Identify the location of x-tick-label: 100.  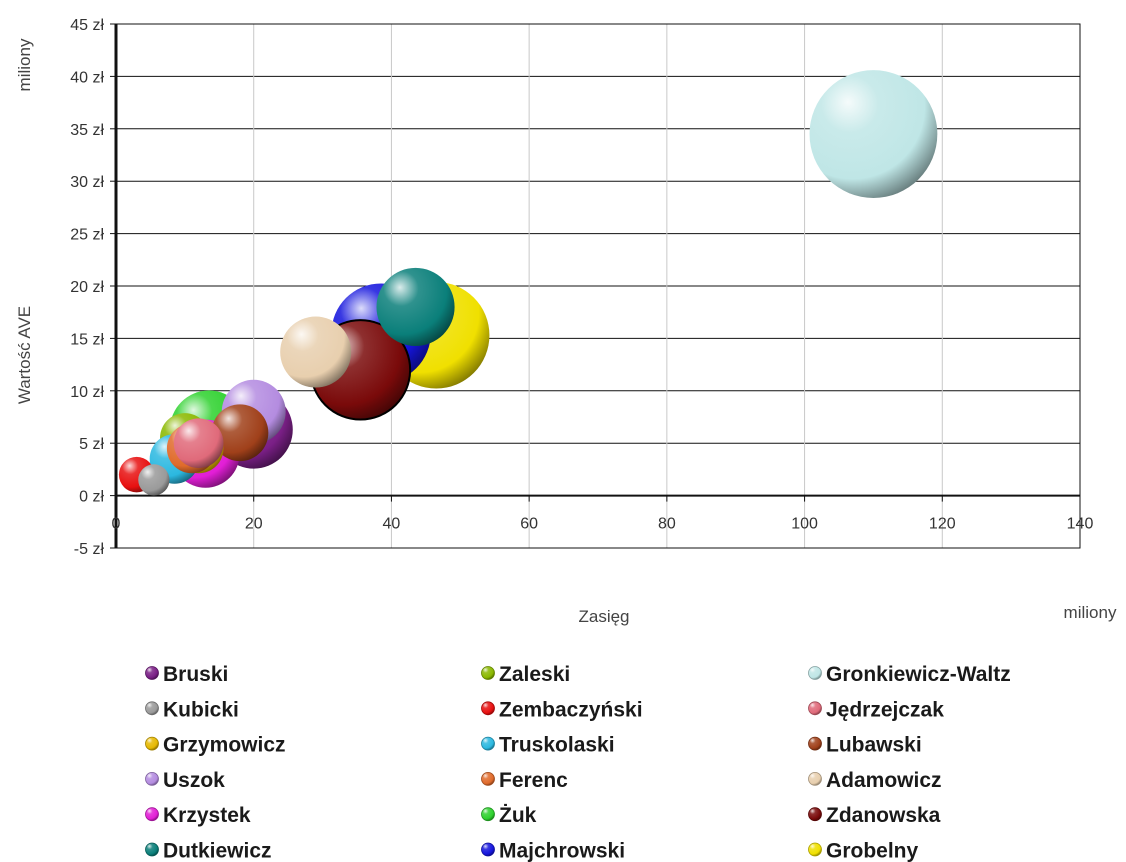
(804, 524).